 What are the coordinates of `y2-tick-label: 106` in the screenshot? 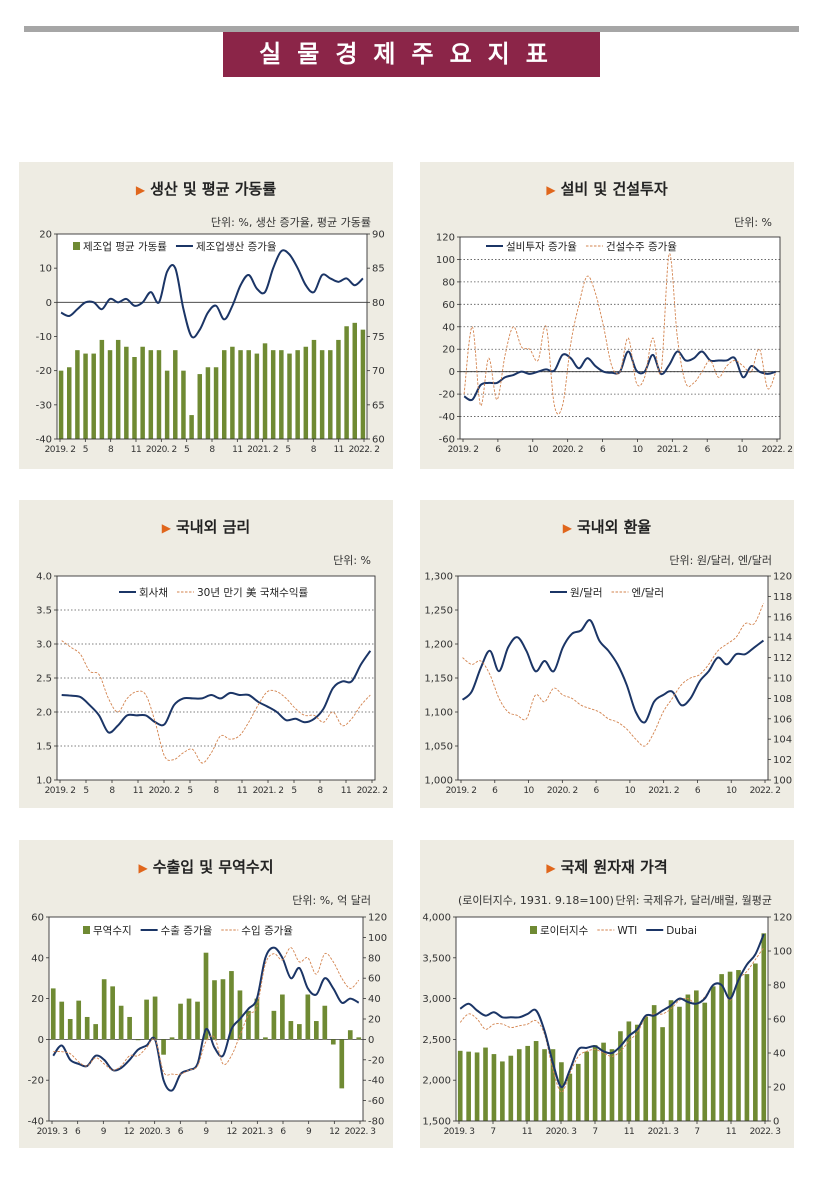 It's located at (782, 719).